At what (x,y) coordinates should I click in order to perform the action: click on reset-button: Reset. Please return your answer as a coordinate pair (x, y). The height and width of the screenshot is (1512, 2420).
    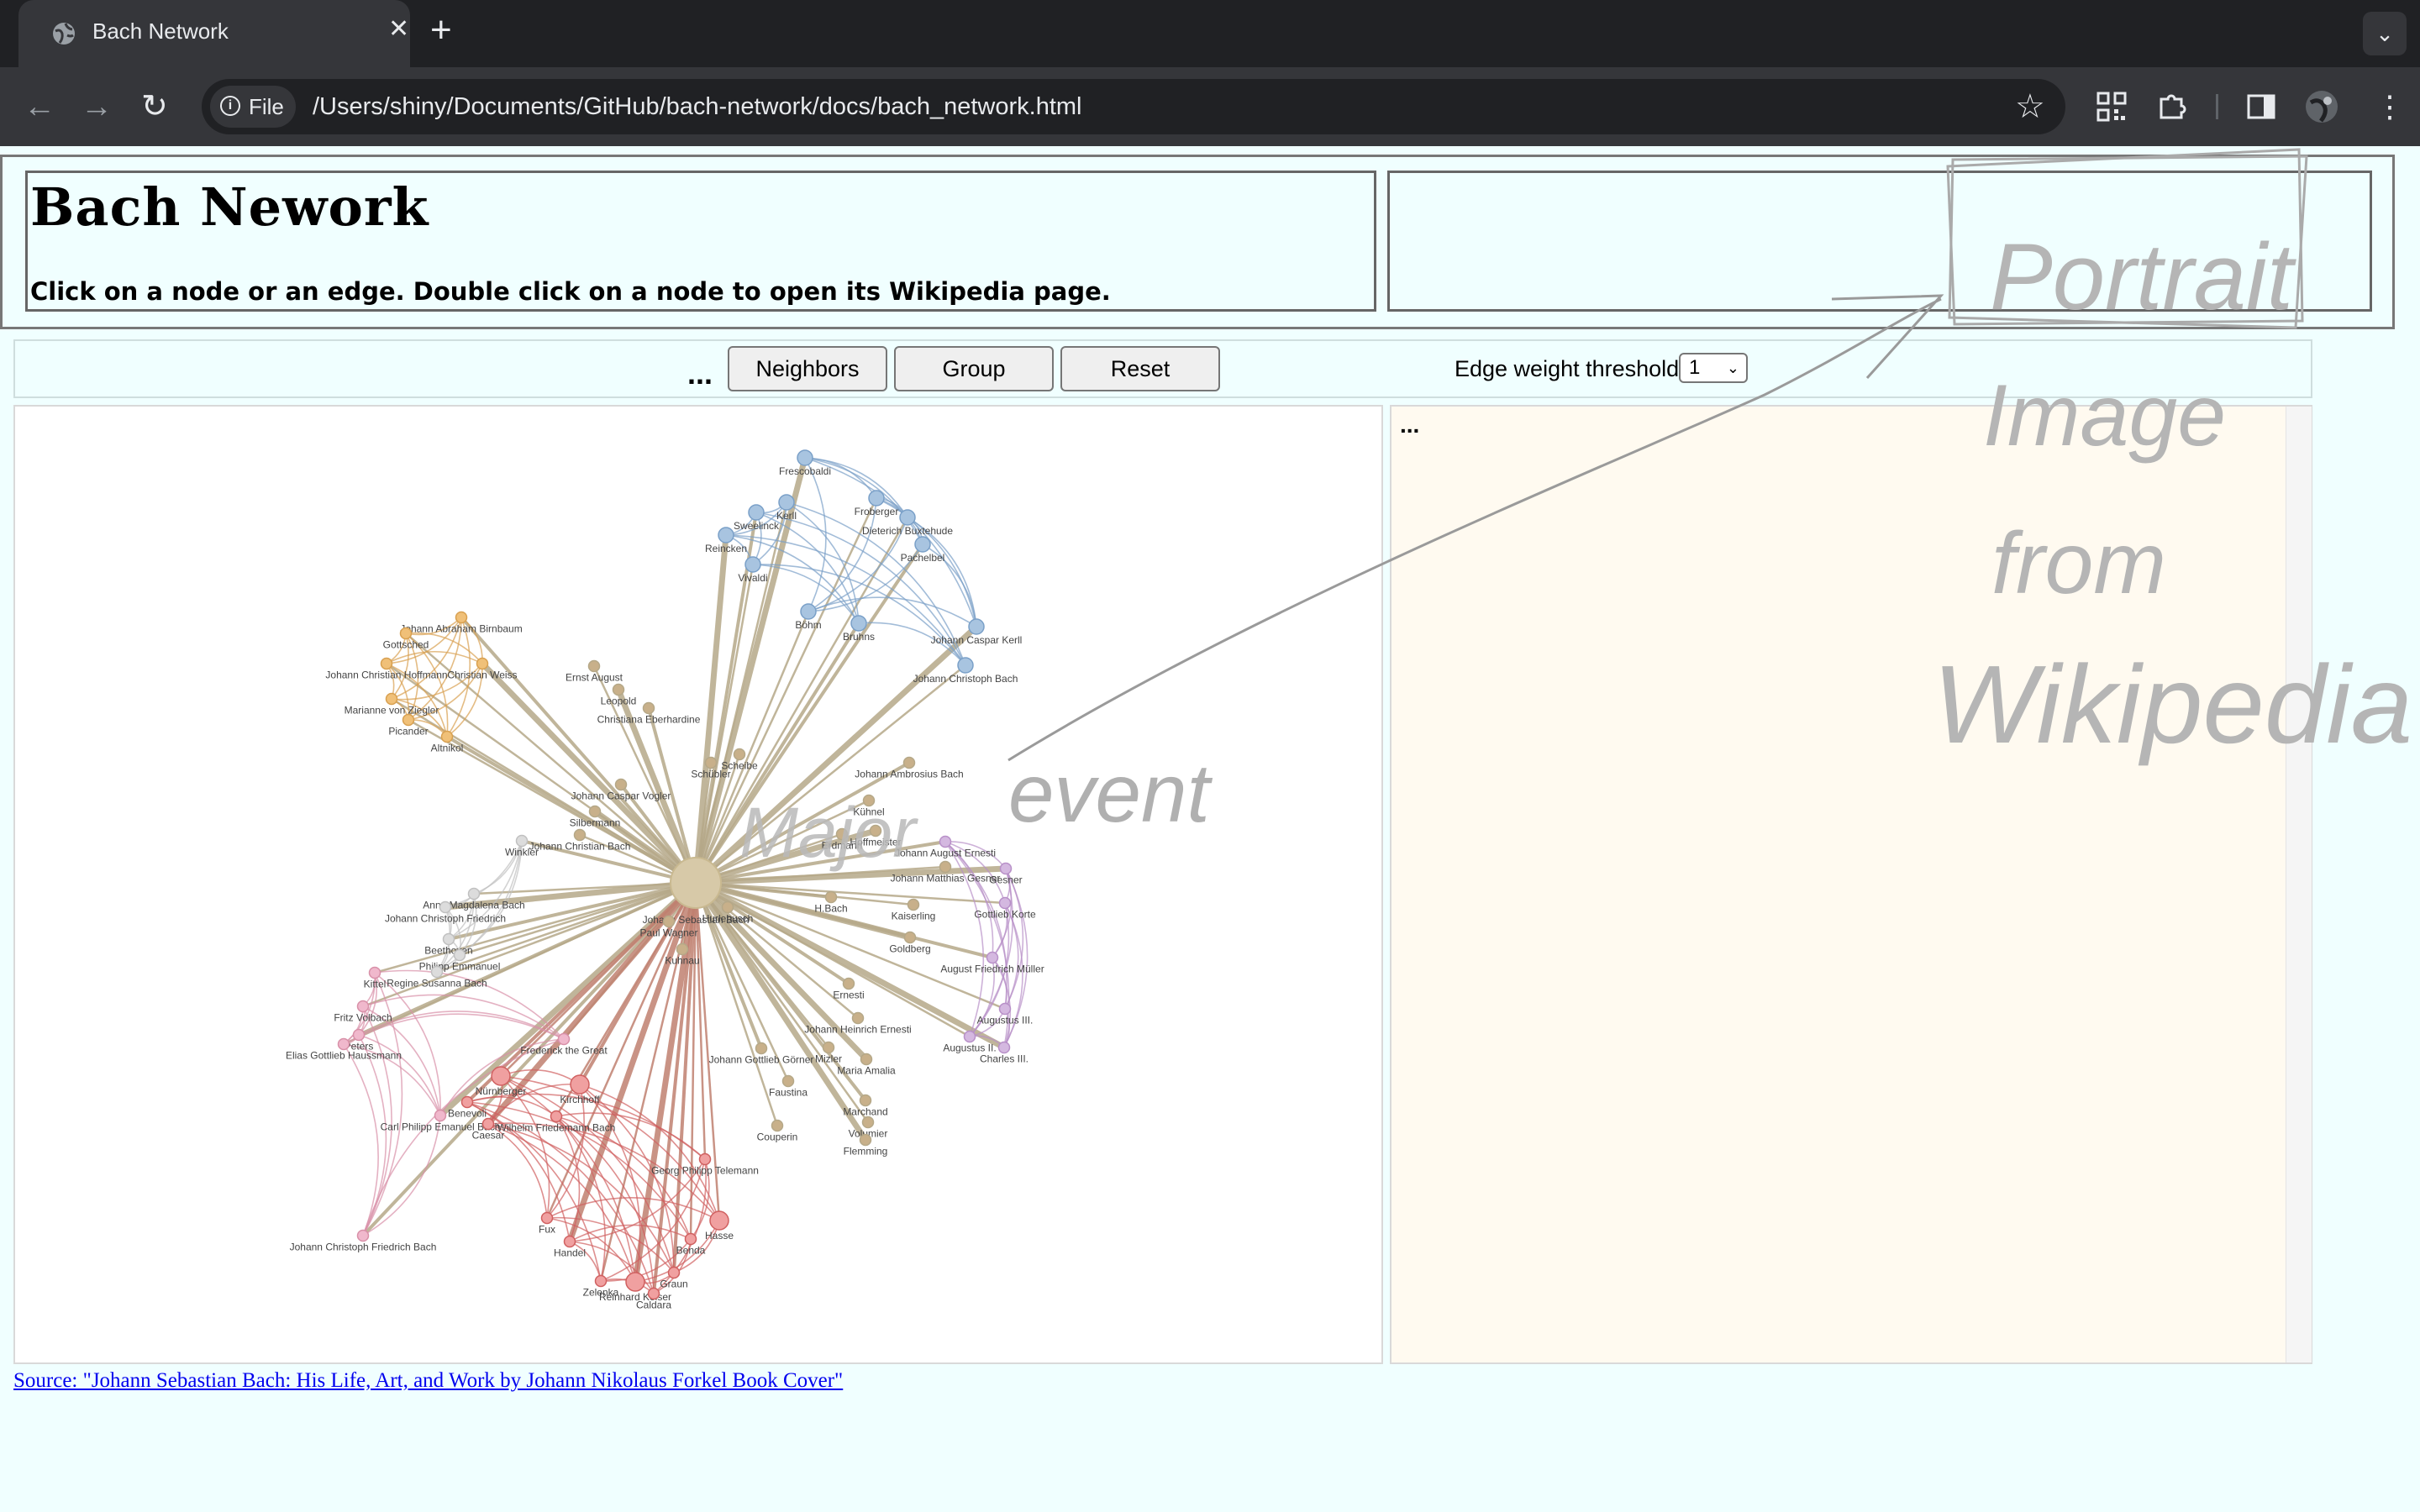
    Looking at the image, I should click on (1140, 368).